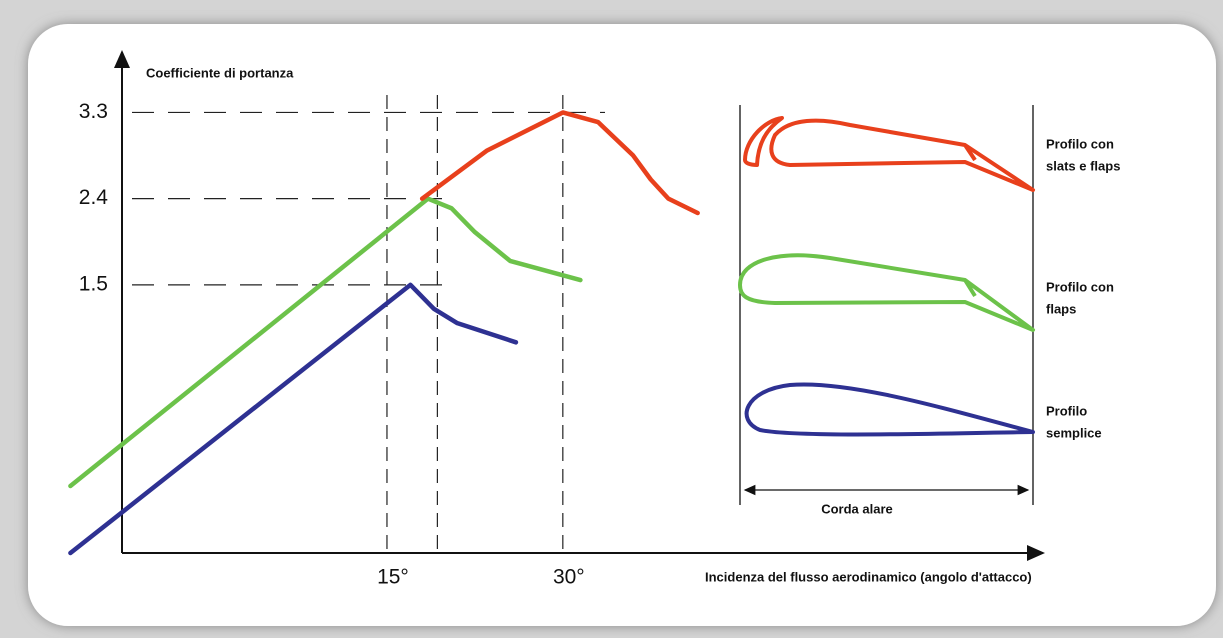  Describe the element at coordinates (1083, 165) in the screenshot. I see `profile-label: slats e flaps` at that location.